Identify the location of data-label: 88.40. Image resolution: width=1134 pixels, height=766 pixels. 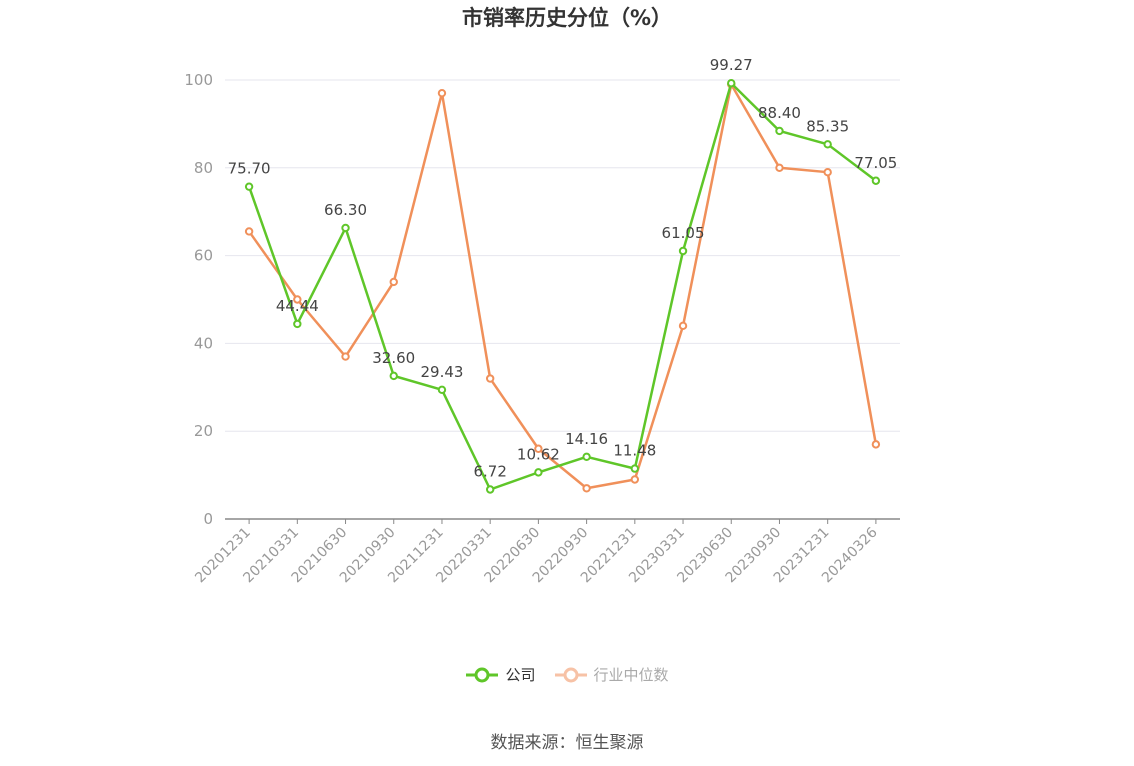
(779, 113).